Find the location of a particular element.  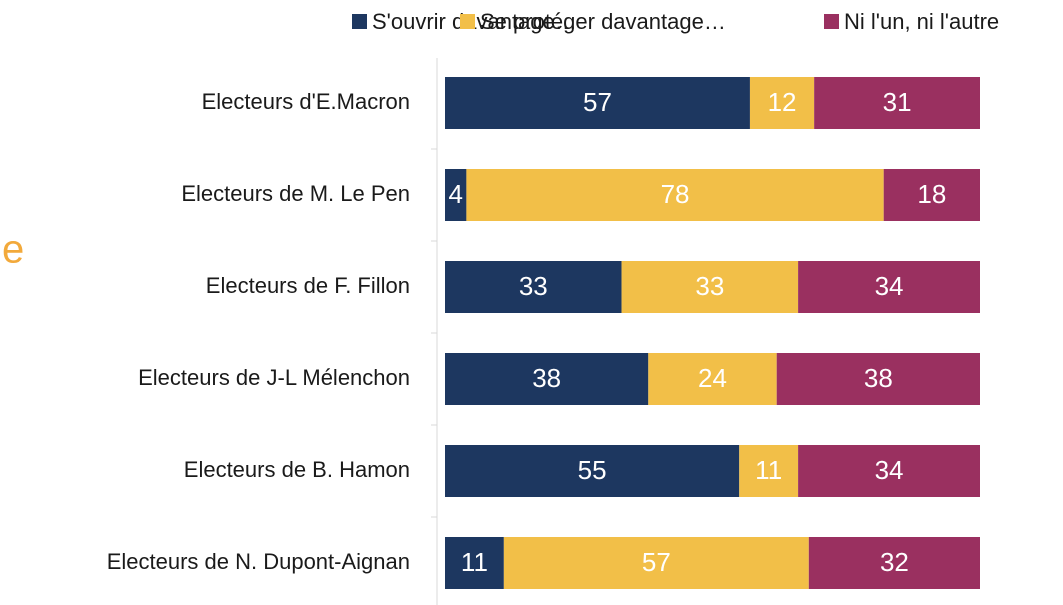

data-label: 55 is located at coordinates (592, 470).